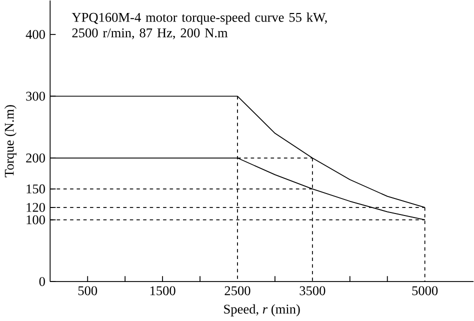  I want to click on x-tick-label: 3500, so click(313, 291).